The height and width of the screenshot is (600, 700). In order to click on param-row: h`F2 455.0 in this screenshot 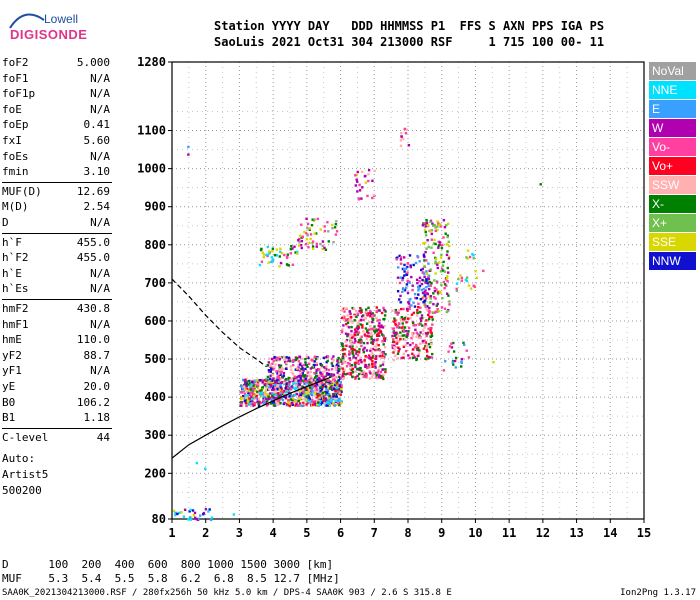, I will do `click(56, 259)`.